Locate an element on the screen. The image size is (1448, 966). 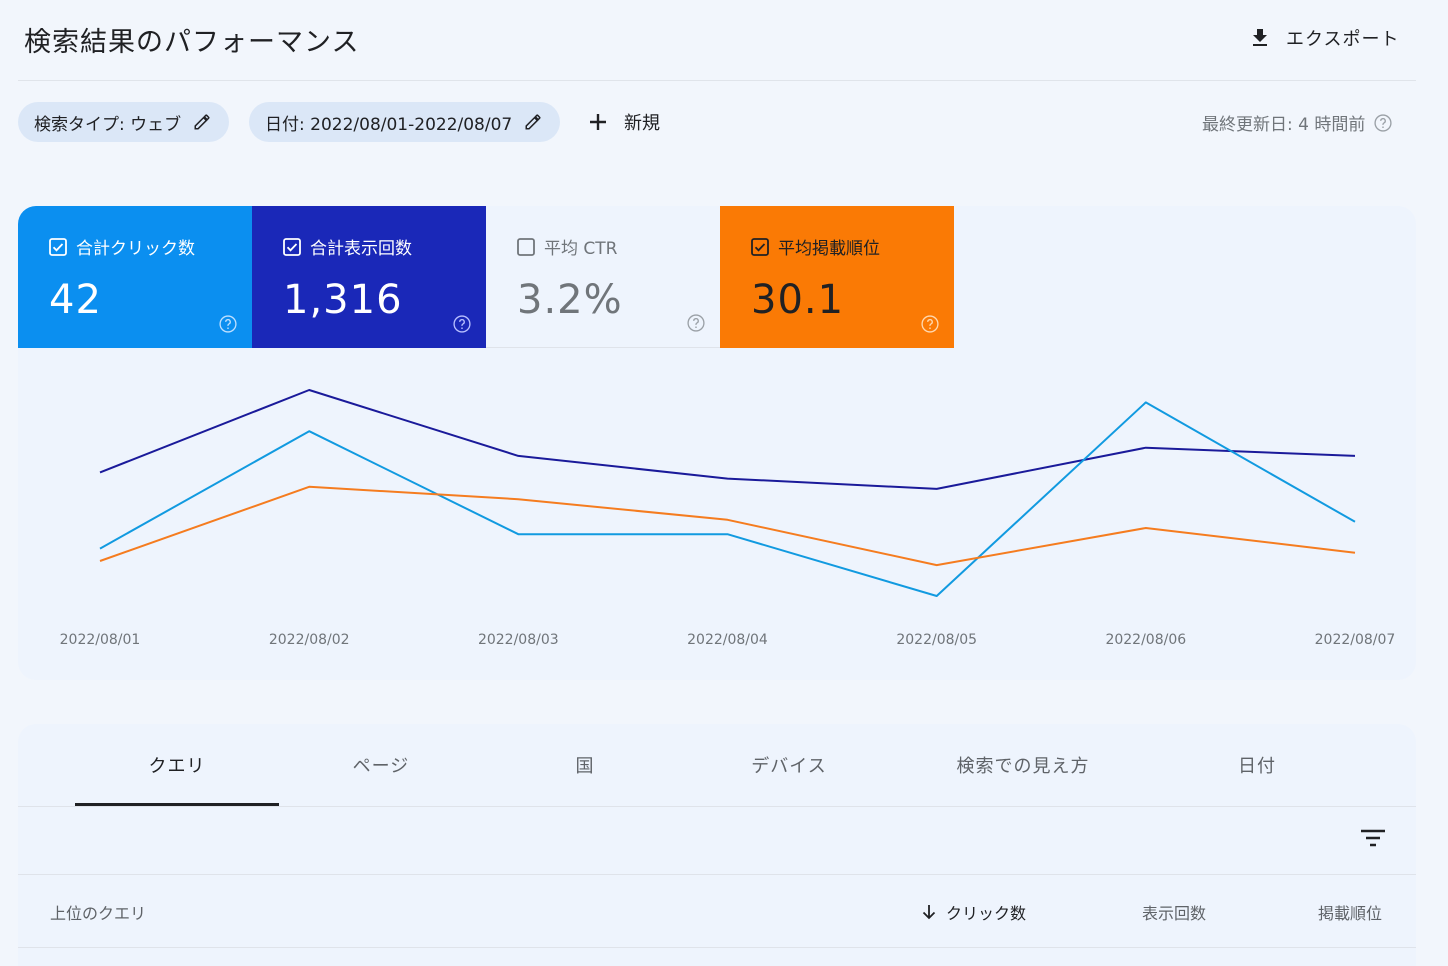
metric-label-row: 平均掲載順位 is located at coordinates (852, 246).